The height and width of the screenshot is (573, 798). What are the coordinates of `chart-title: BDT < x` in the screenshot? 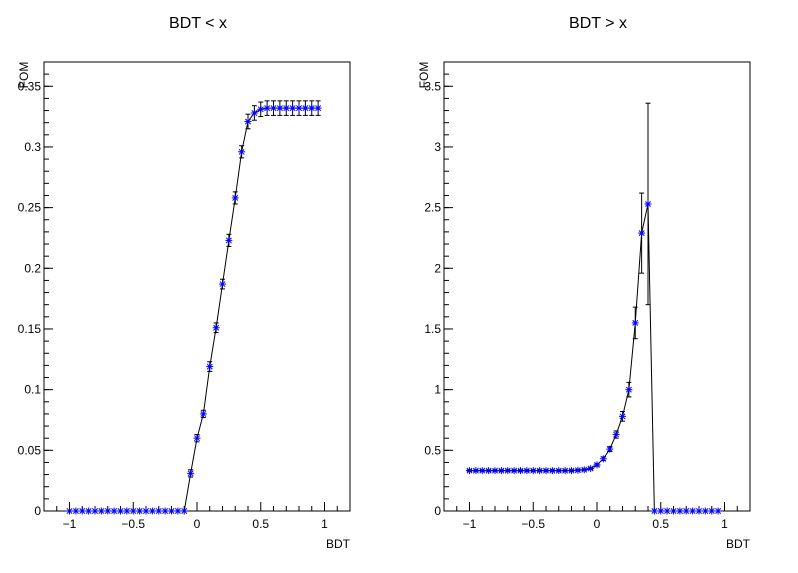 It's located at (198, 23).